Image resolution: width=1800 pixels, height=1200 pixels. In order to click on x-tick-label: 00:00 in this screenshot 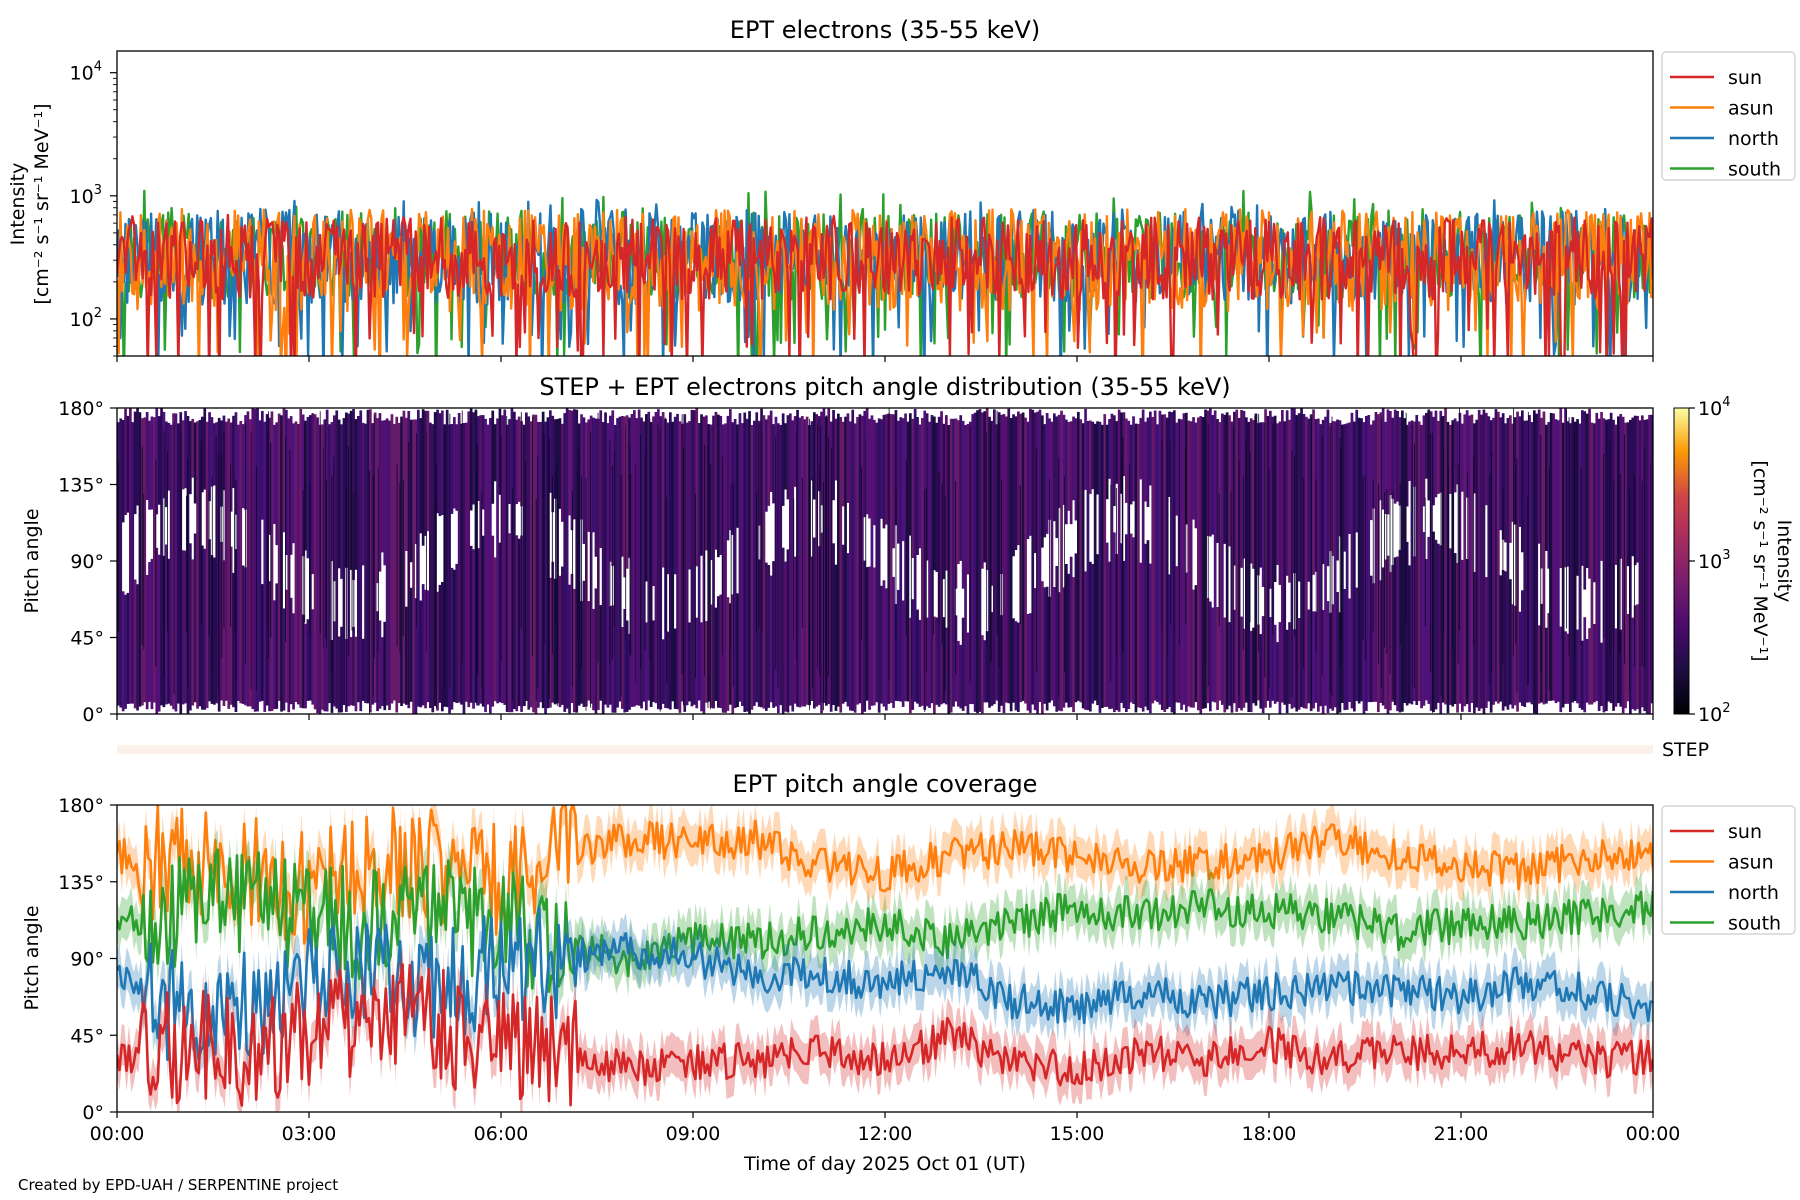, I will do `click(117, 1134)`.